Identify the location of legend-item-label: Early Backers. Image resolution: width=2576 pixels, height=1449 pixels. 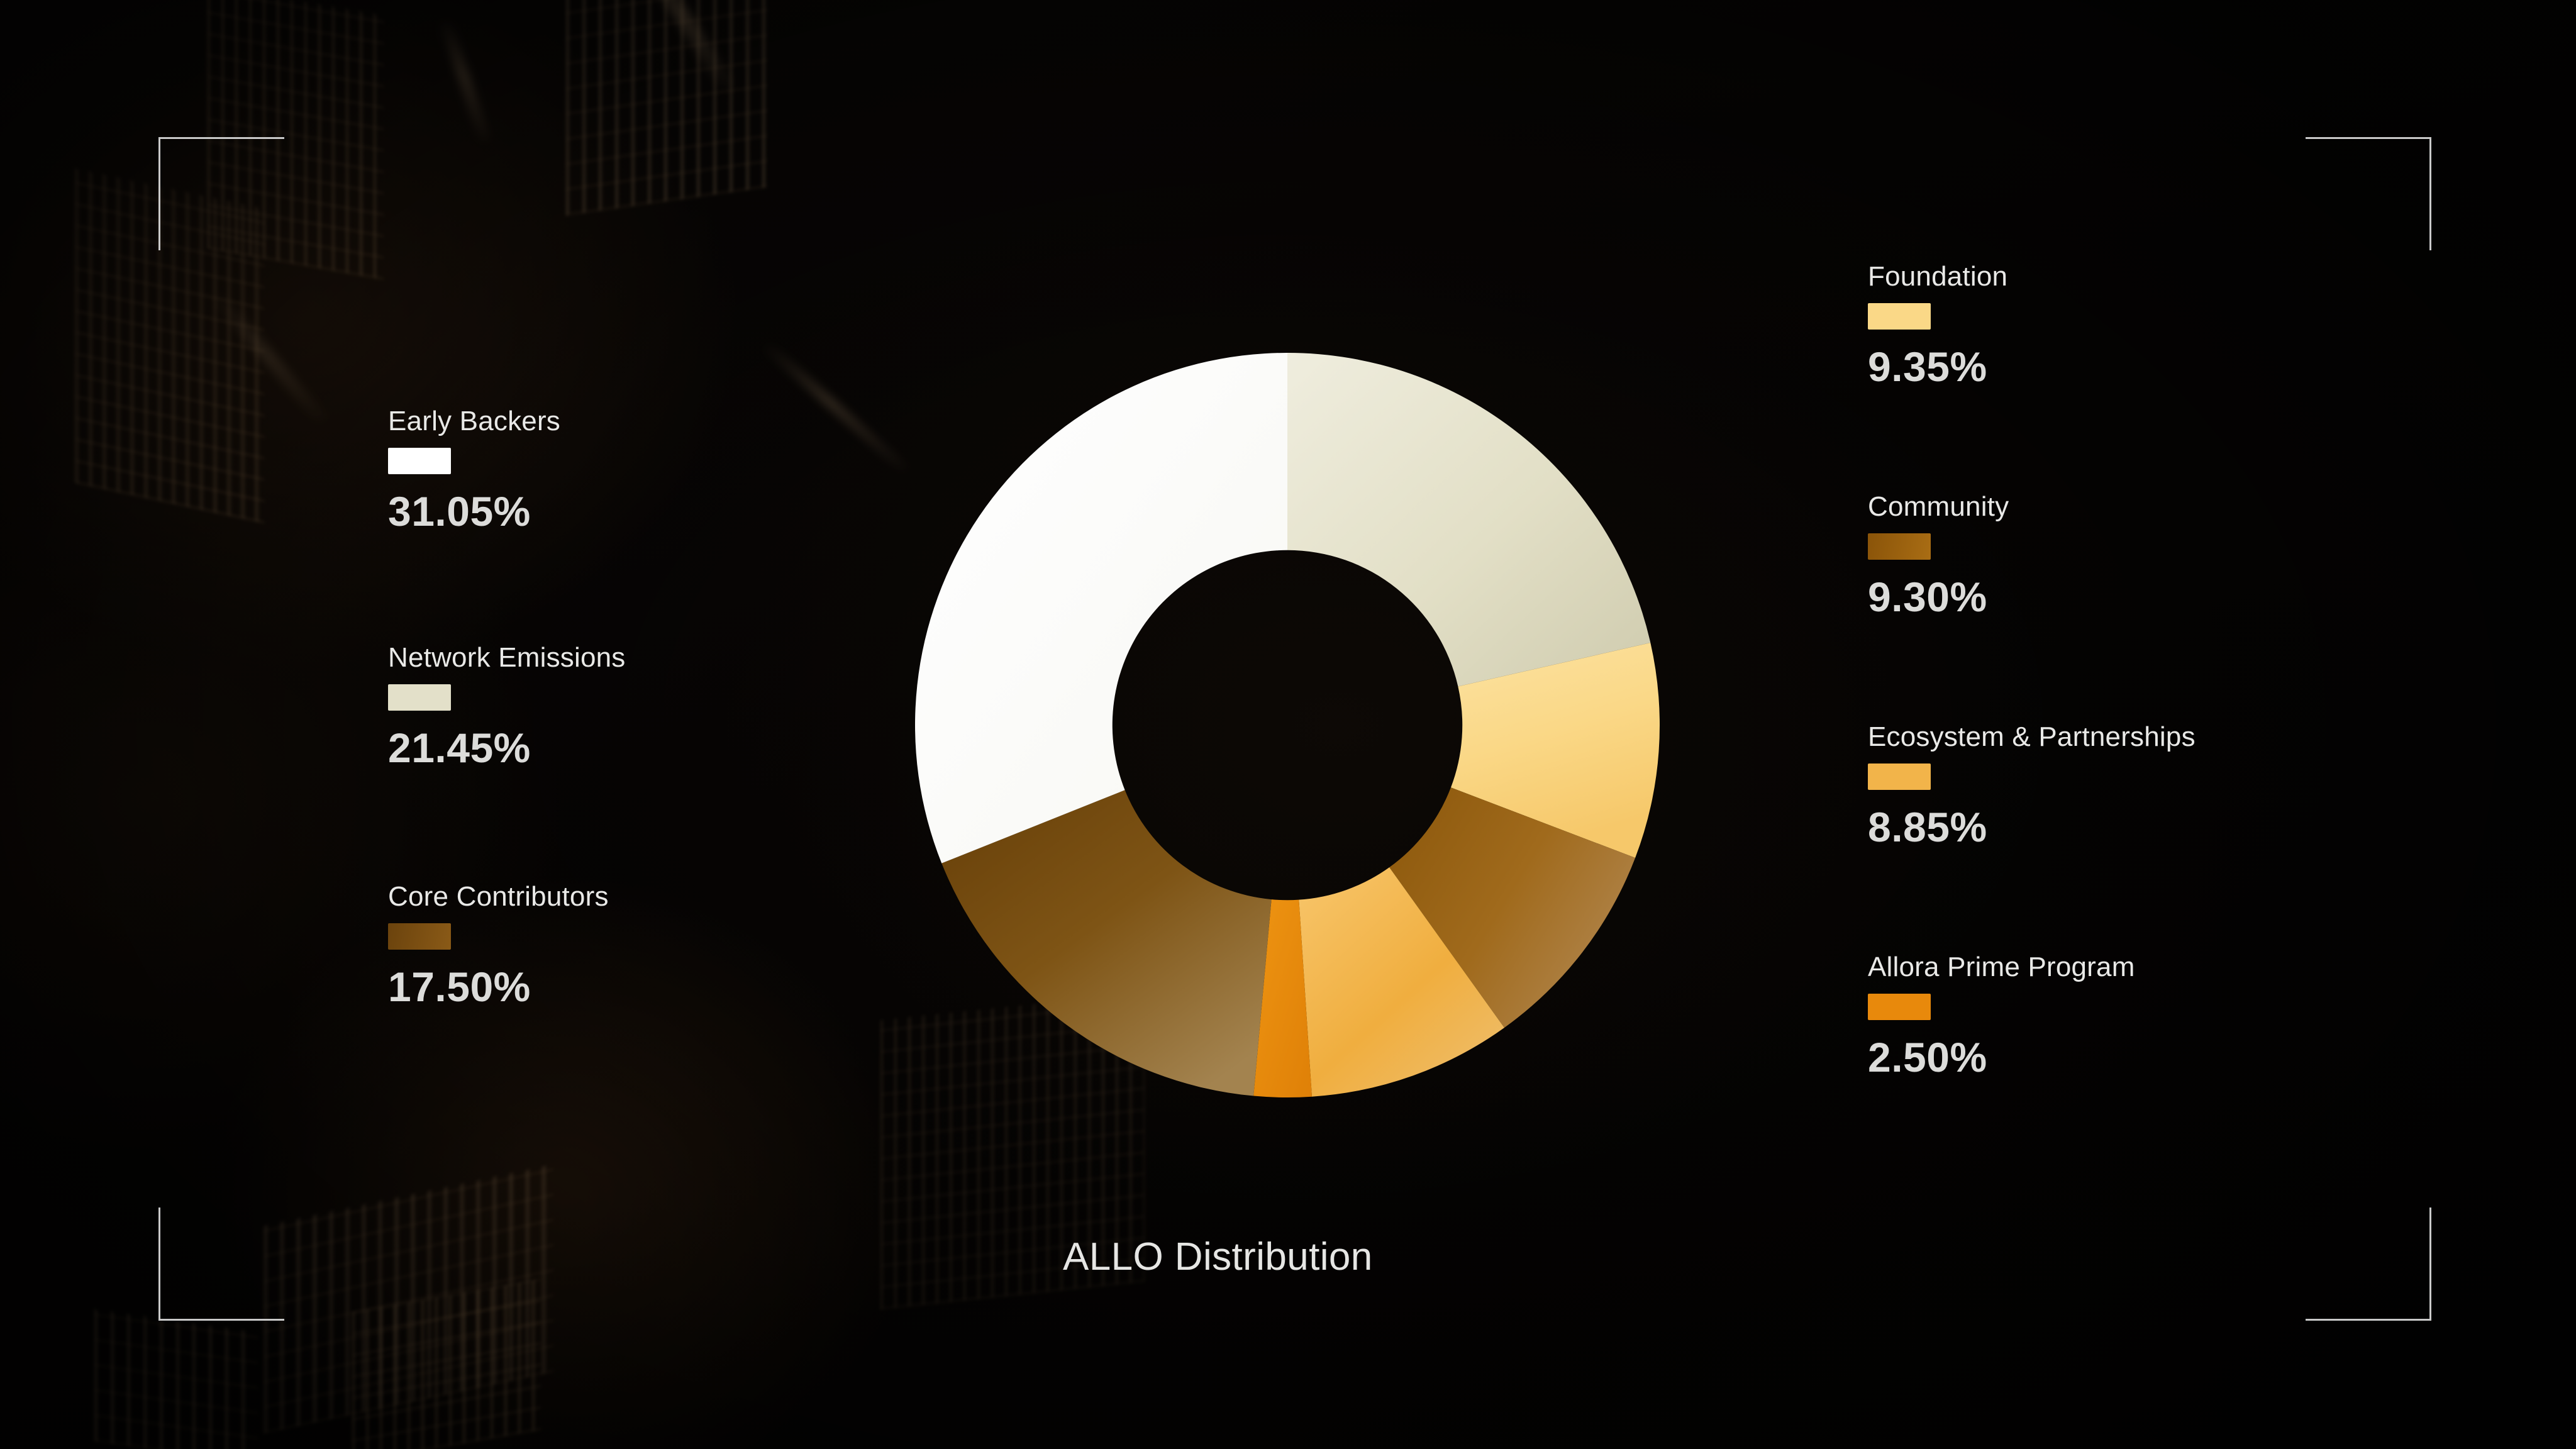
(474, 421).